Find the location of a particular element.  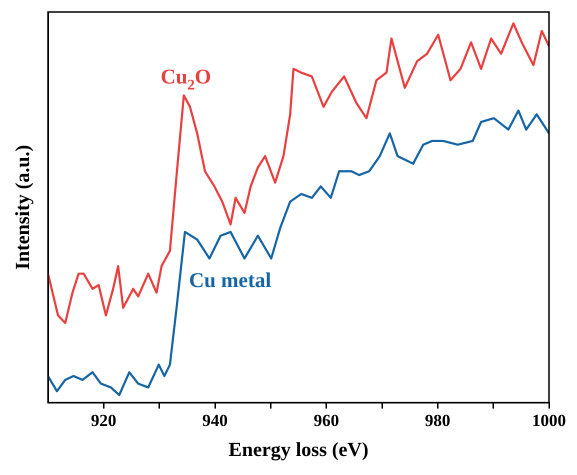

x-tick-label: 960 is located at coordinates (327, 420).